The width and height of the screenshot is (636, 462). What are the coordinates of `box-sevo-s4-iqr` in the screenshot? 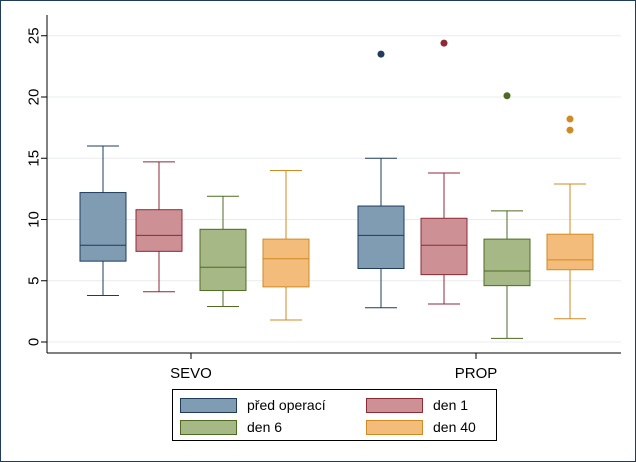 It's located at (286, 263).